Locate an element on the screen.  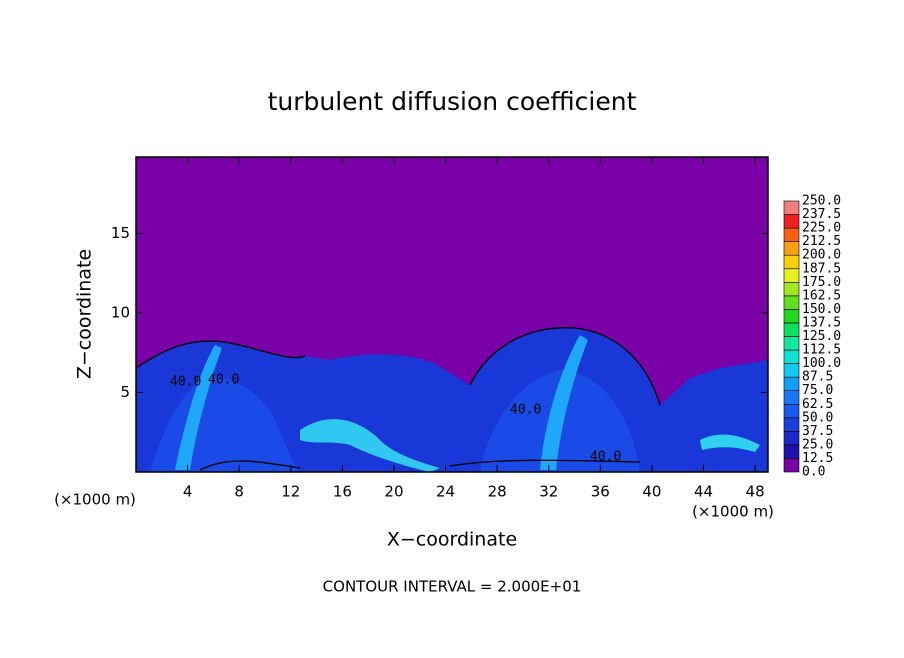
chart-title: turbulent diffusion coefficient is located at coordinates (452, 101).